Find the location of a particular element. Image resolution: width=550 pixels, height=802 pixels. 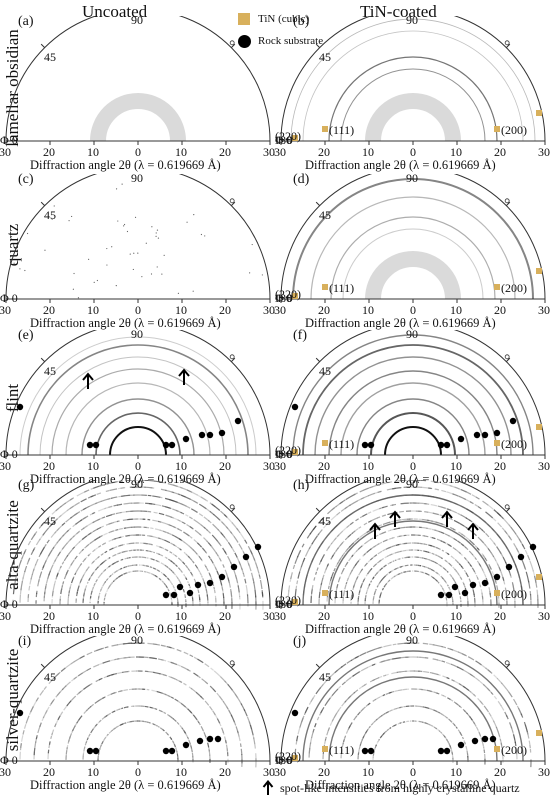

tin-peak-label: (220) is located at coordinates (288, 294).